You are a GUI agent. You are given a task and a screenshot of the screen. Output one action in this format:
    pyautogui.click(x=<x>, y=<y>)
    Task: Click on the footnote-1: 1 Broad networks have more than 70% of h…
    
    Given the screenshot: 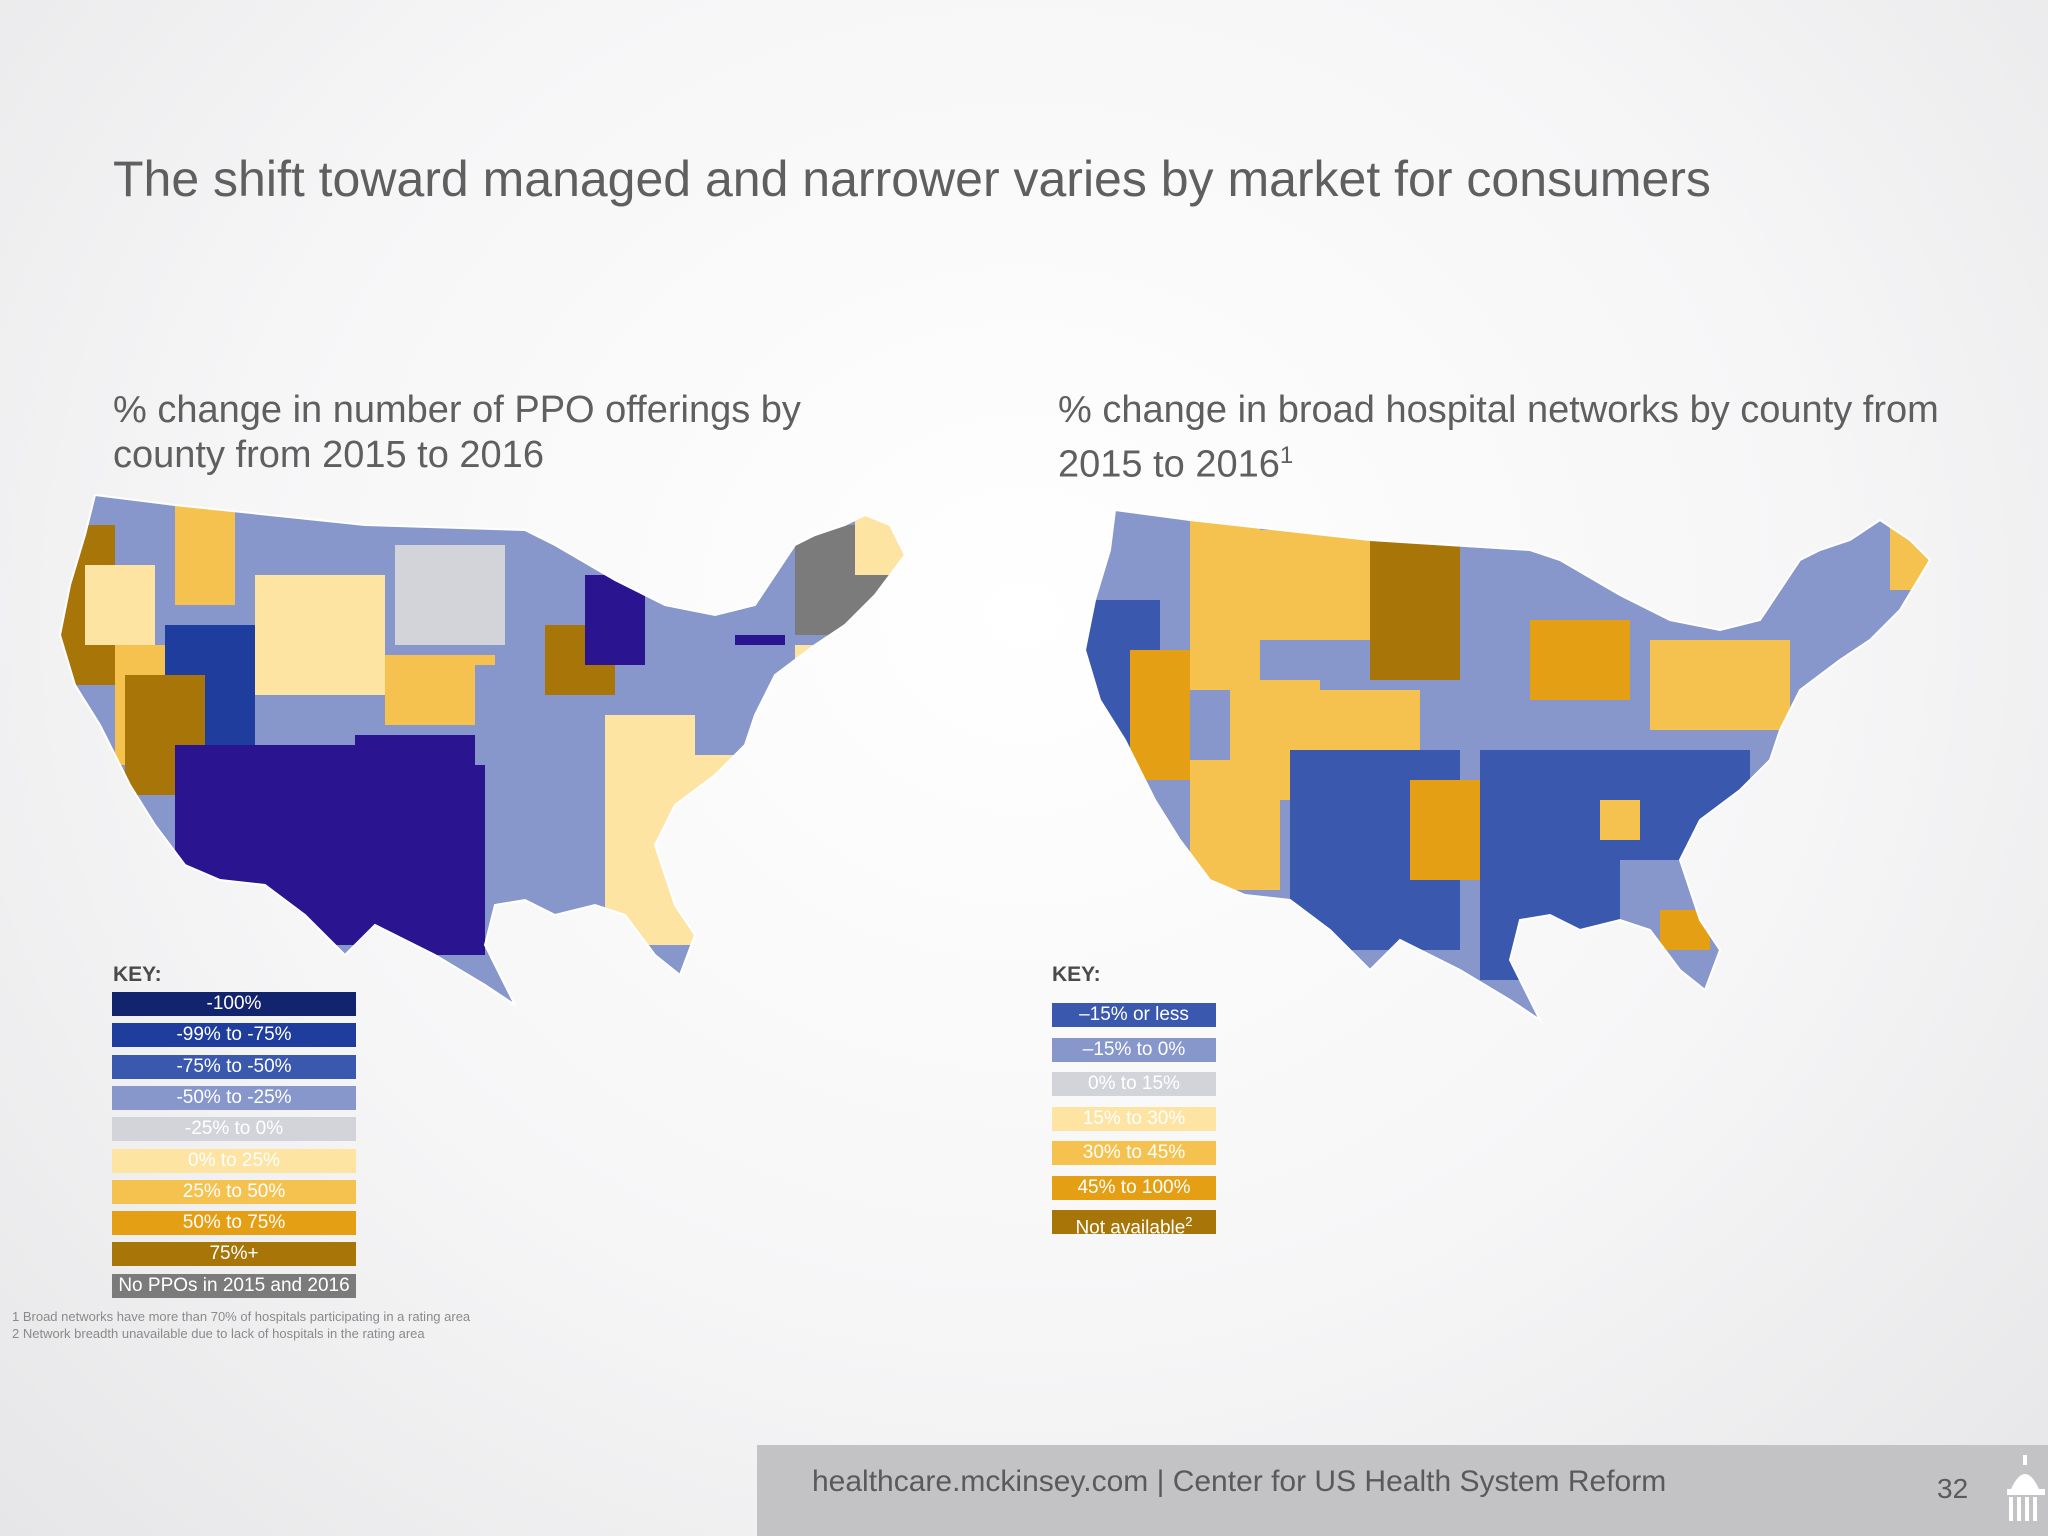 What is the action you would take?
    pyautogui.click(x=241, y=1316)
    